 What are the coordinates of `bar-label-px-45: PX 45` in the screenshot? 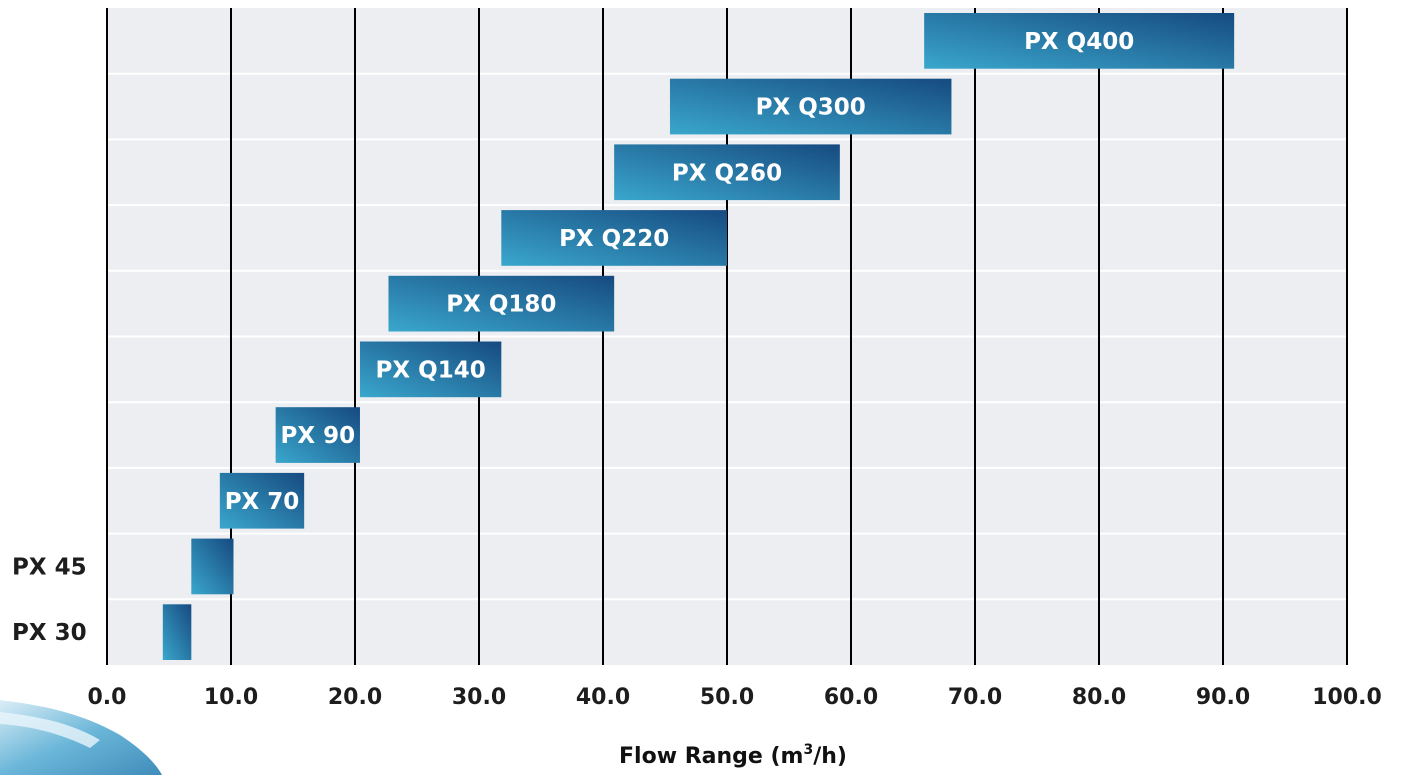 It's located at (49, 567).